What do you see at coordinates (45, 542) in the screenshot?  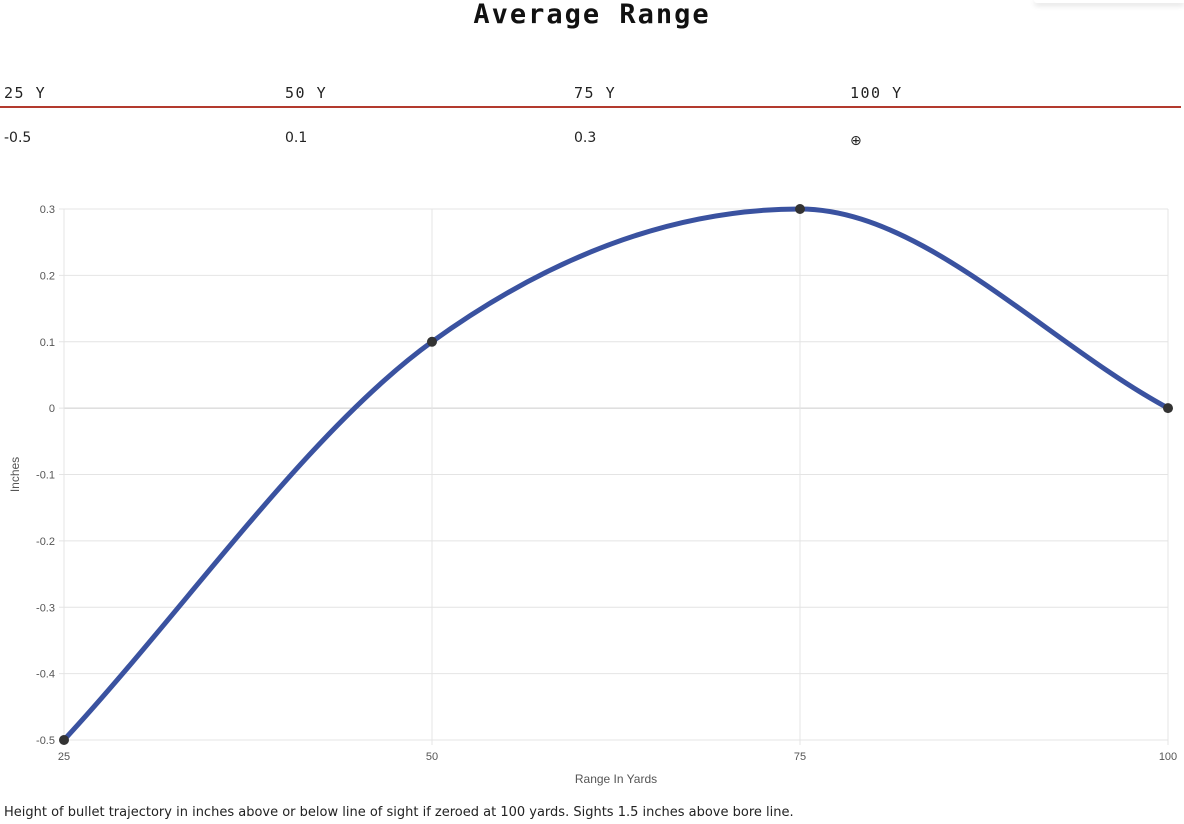 I see `y-tick-label: -0.2` at bounding box center [45, 542].